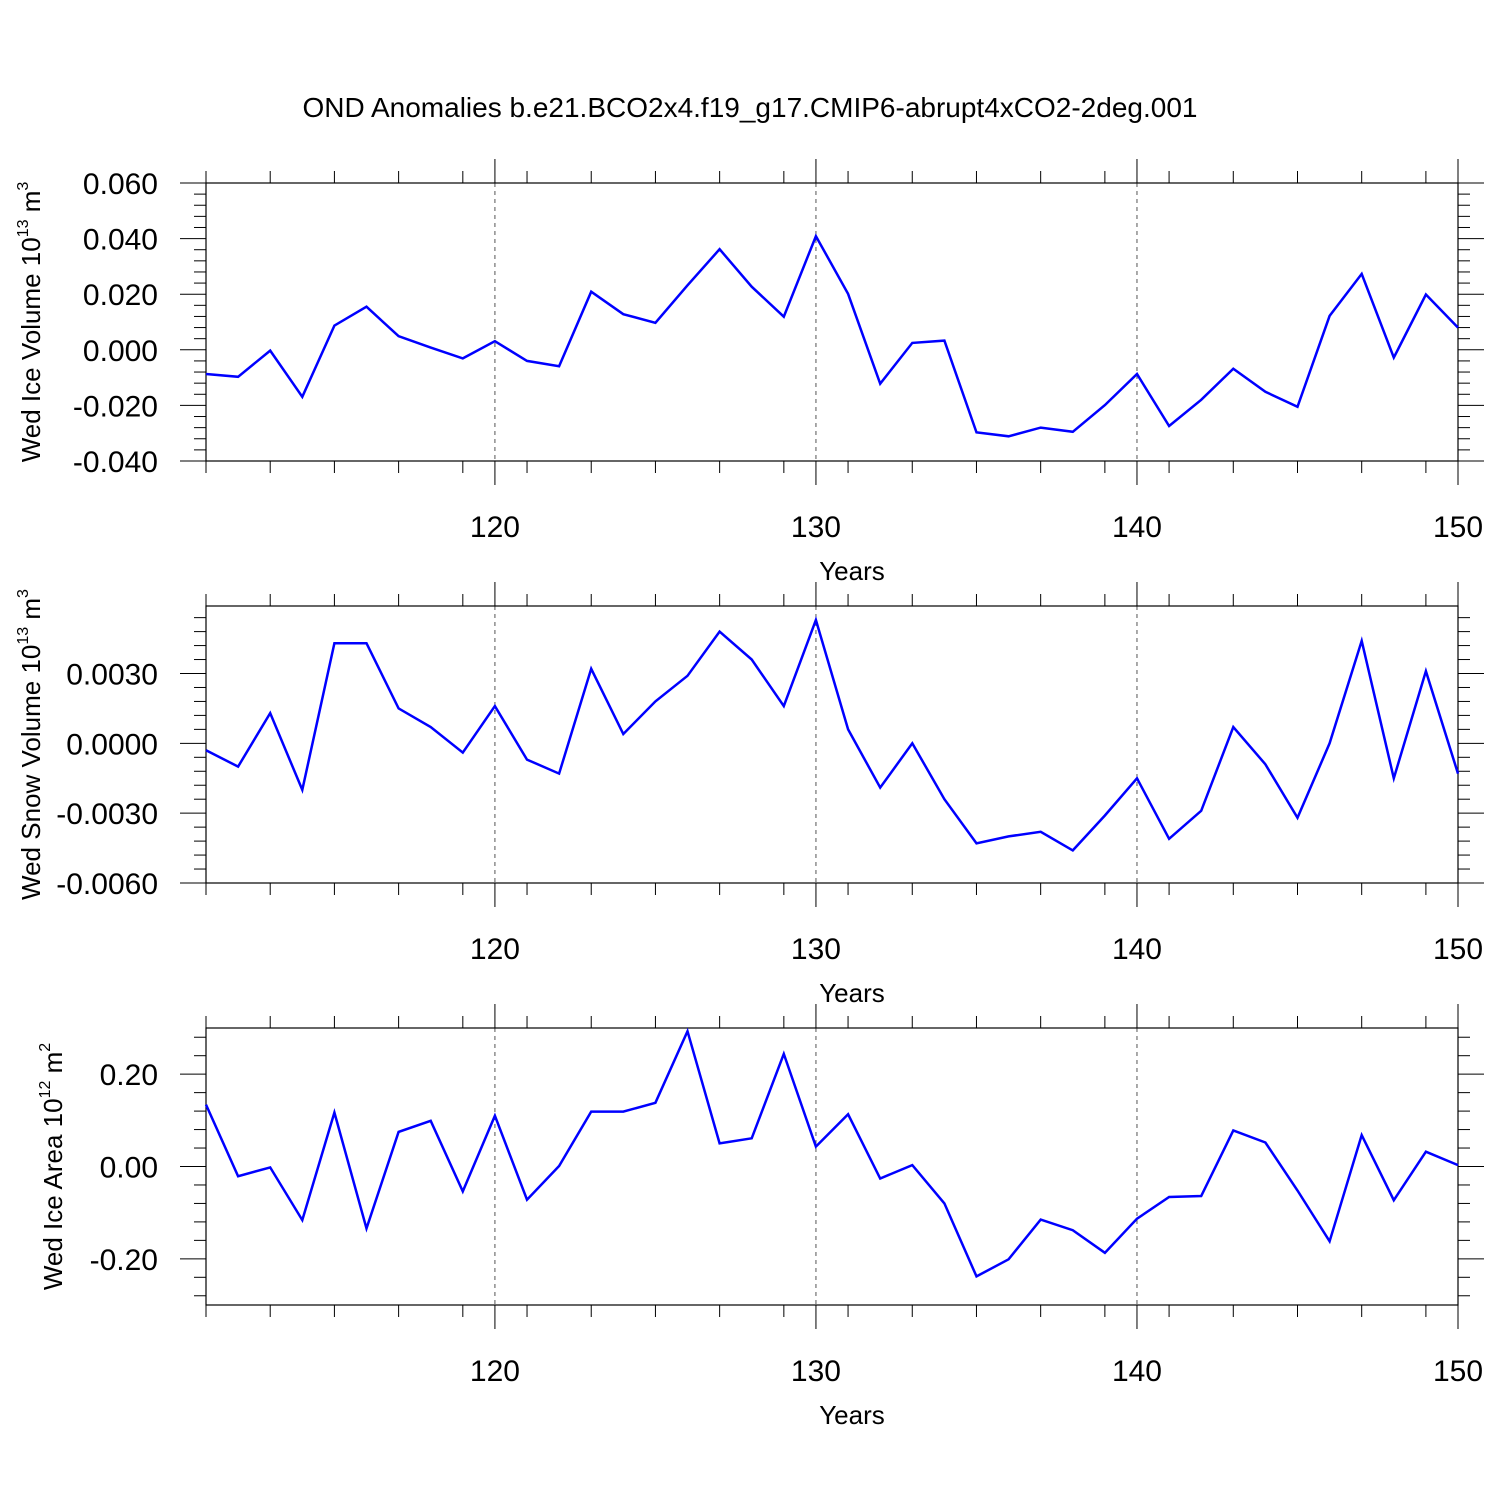 The image size is (1500, 1500). I want to click on y-tick-label: 0.060, so click(120, 184).